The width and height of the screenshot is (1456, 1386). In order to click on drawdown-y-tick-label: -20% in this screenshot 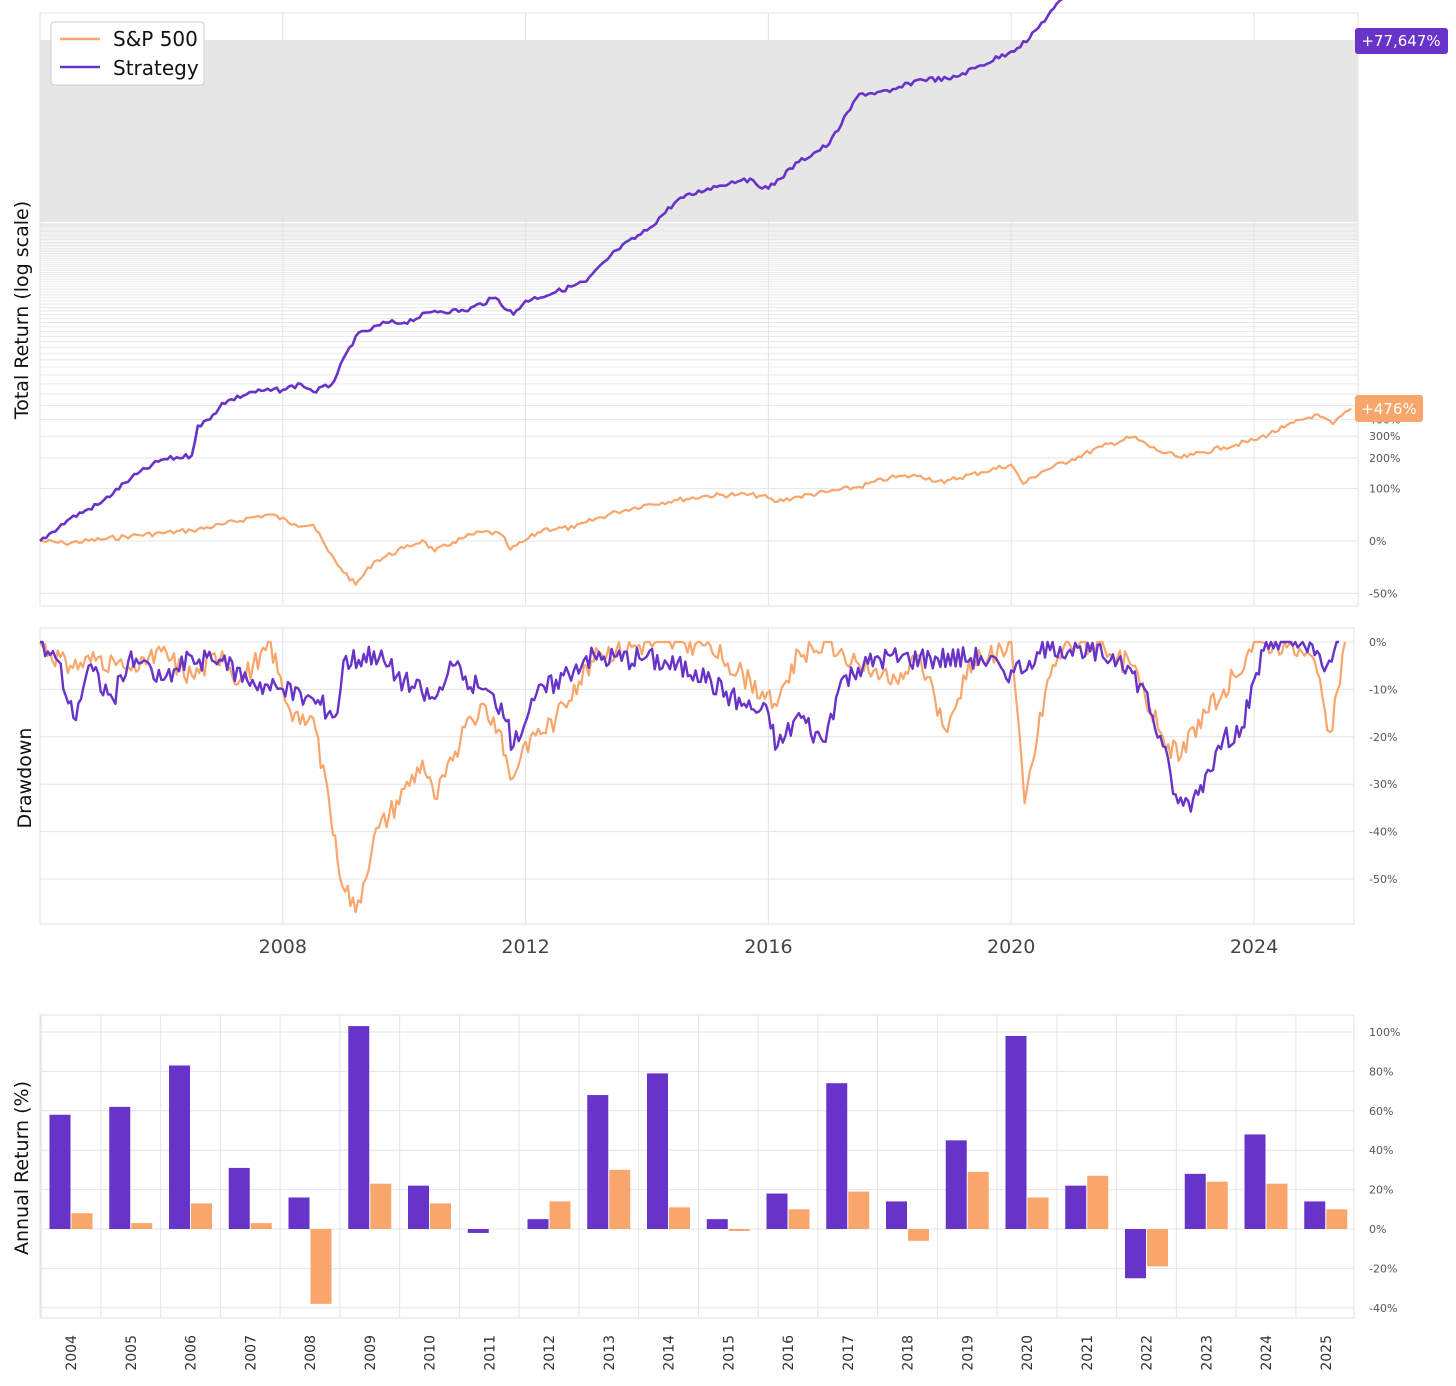, I will do `click(1383, 737)`.